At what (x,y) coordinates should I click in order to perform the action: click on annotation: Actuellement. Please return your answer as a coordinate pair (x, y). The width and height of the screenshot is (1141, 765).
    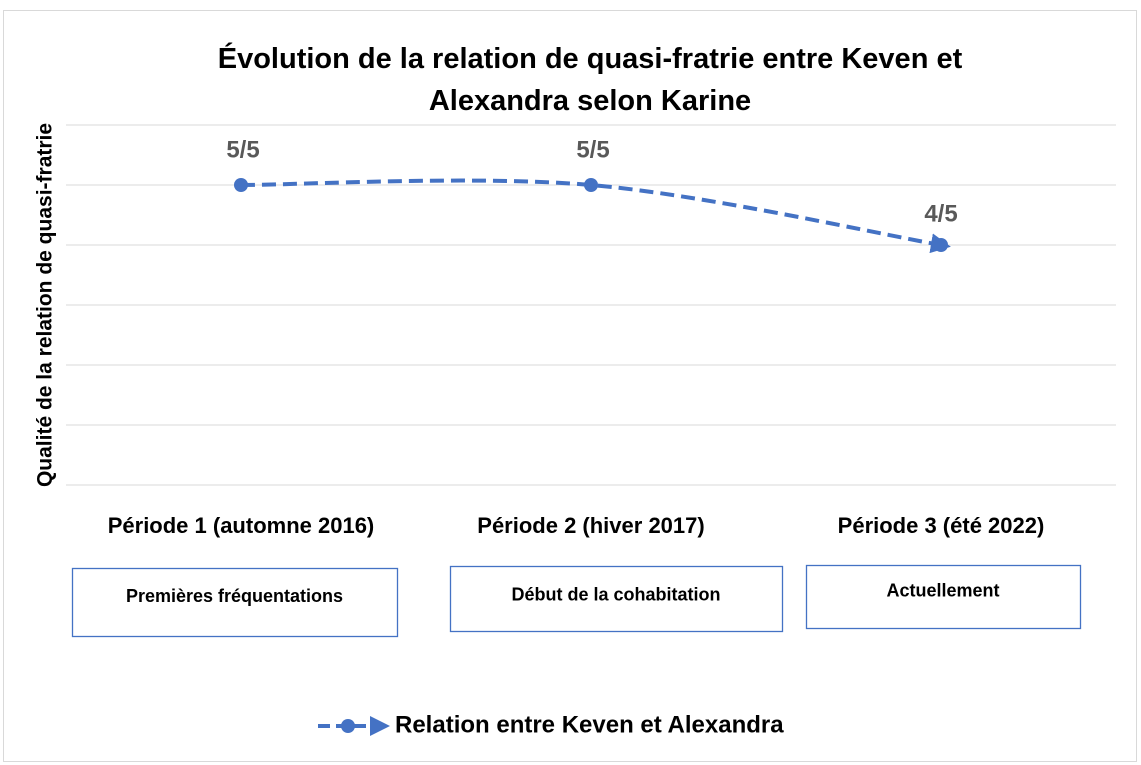
    Looking at the image, I should click on (942, 590).